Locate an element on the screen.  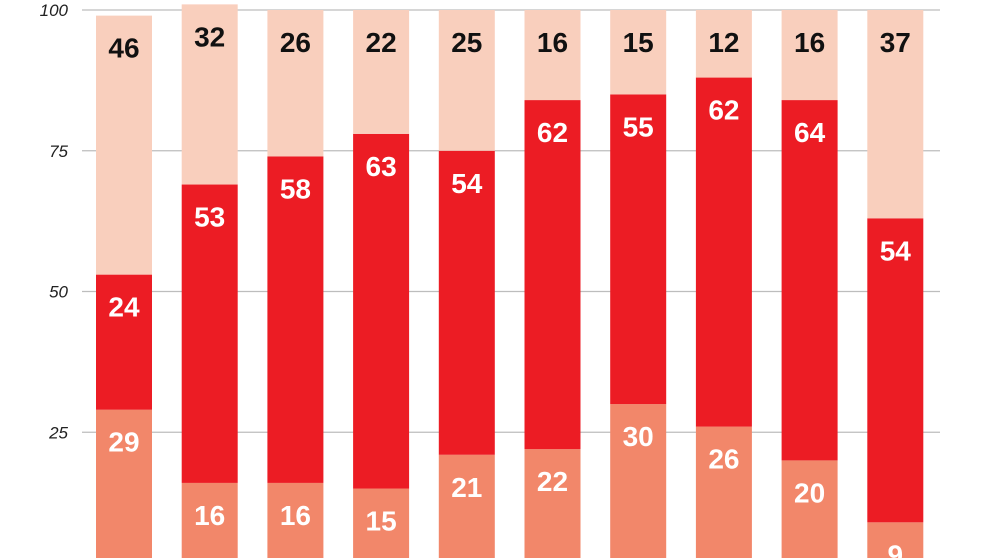
data-label: 63 is located at coordinates (381, 166).